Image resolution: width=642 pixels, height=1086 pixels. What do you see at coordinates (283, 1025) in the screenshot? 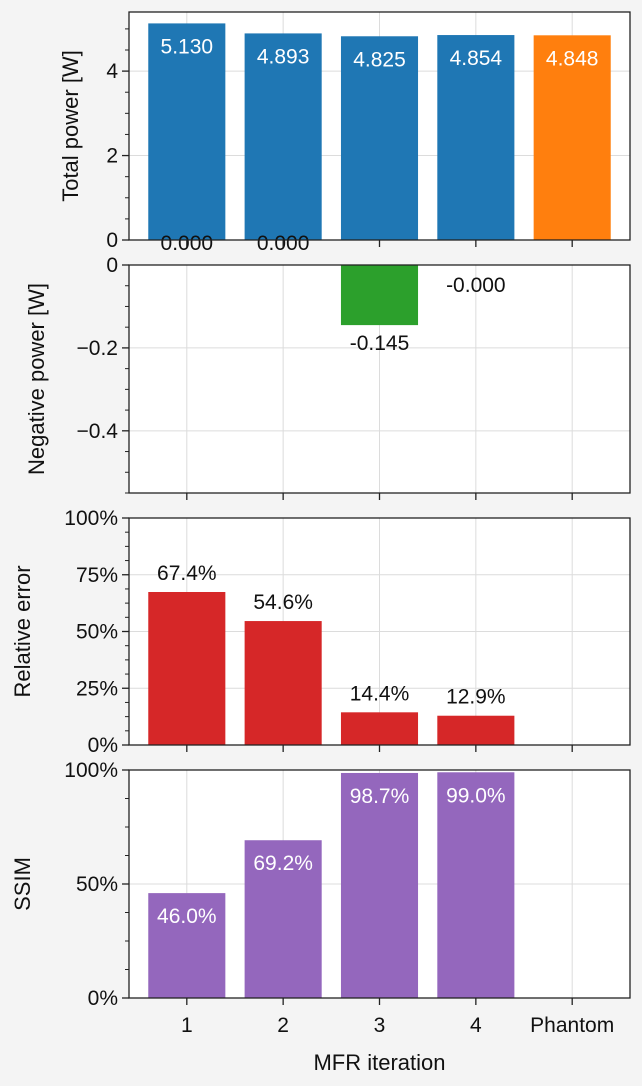
I see `x-tick-label: 2` at bounding box center [283, 1025].